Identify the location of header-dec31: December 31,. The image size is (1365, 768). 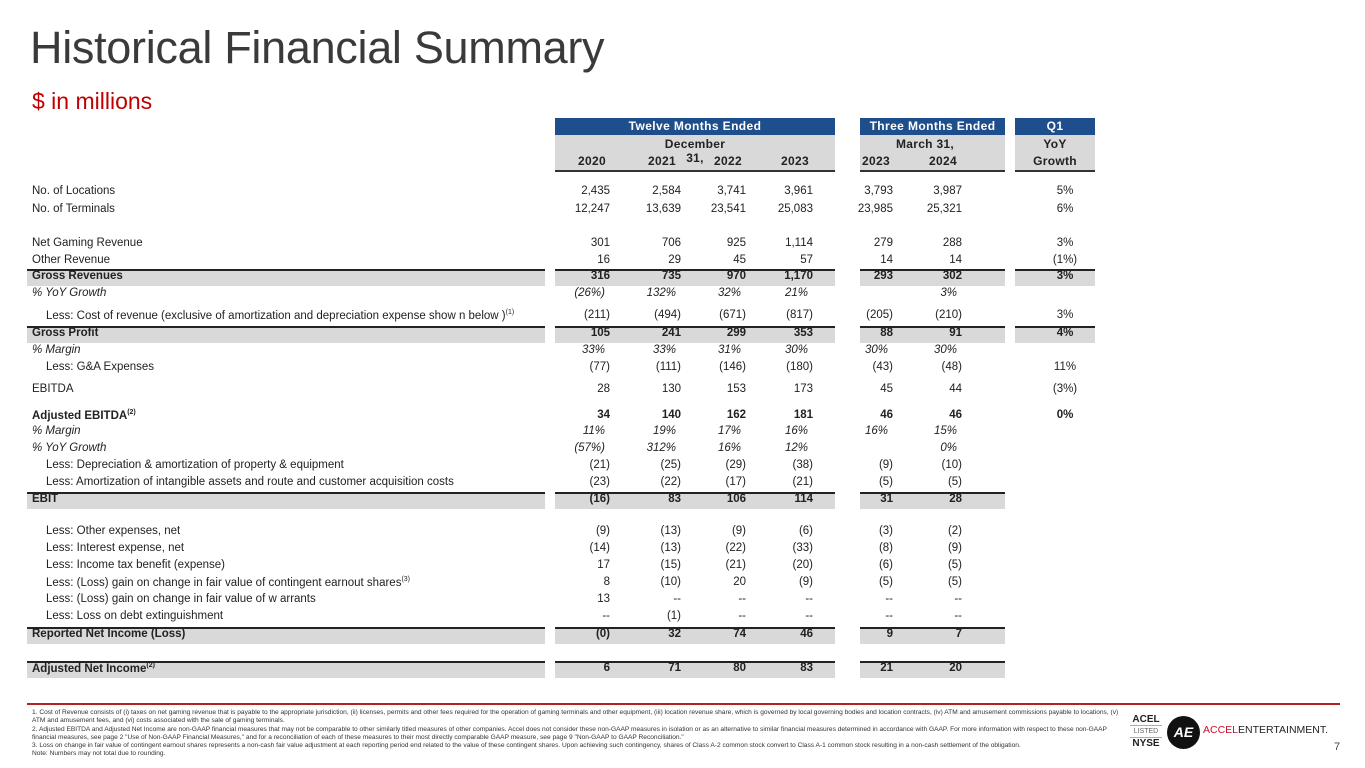
(695, 151).